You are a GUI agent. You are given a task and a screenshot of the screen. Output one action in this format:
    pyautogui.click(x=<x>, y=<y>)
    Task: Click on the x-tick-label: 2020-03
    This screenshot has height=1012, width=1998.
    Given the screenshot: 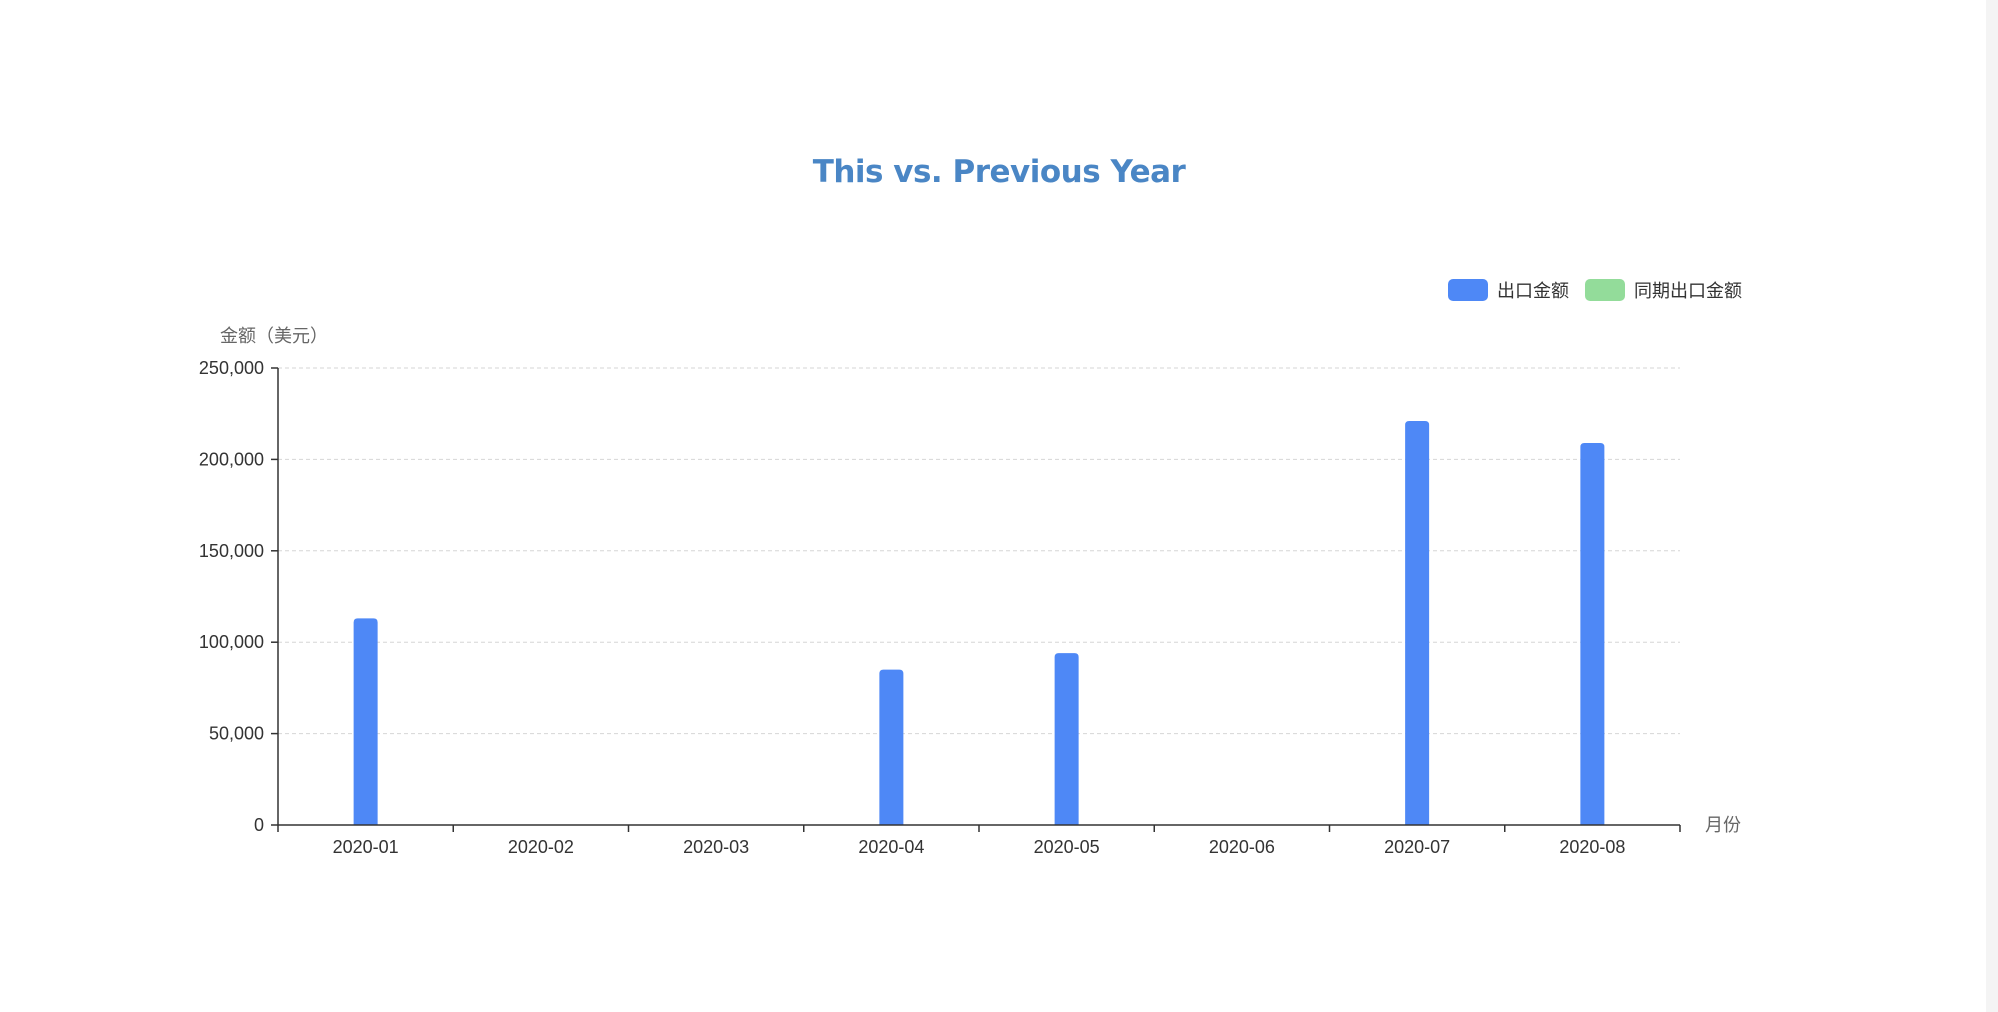 What is the action you would take?
    pyautogui.click(x=716, y=847)
    